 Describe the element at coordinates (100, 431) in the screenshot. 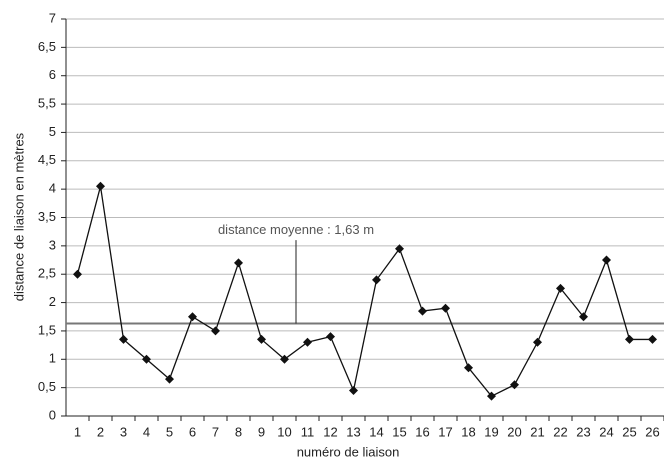

I see `x-tick-label: 2` at that location.